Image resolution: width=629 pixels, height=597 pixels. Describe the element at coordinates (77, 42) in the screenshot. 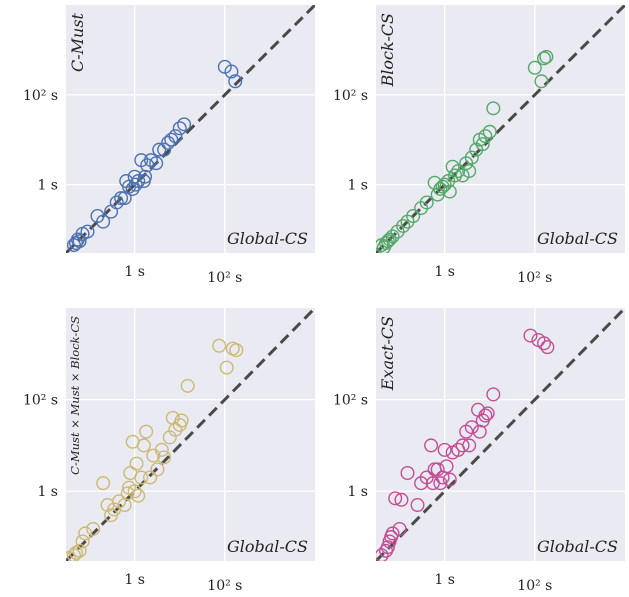

I see `y-axis-label: C-Must` at that location.